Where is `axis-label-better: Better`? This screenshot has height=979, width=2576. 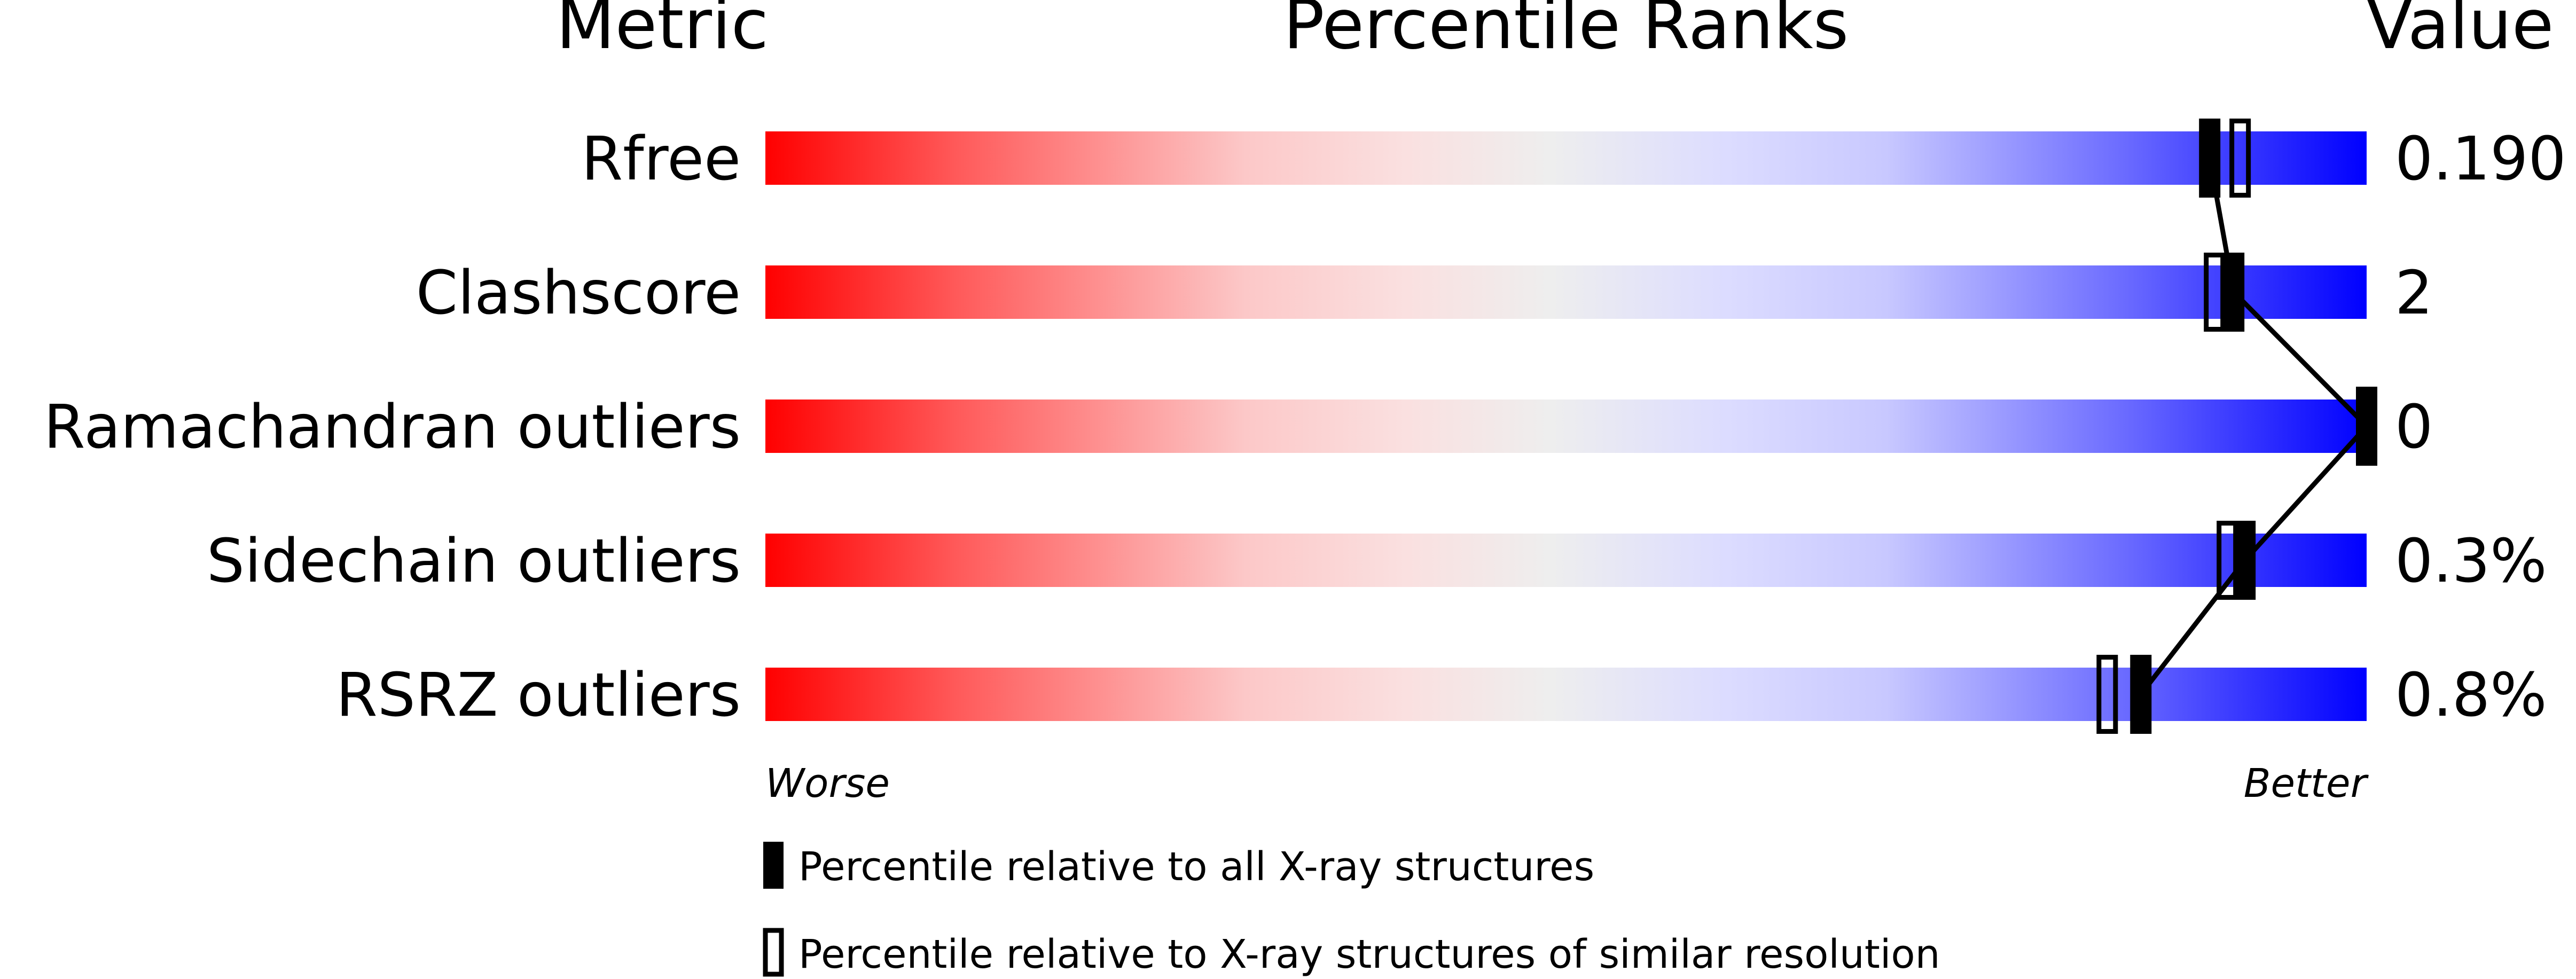
axis-label-better: Better is located at coordinates (2306, 783).